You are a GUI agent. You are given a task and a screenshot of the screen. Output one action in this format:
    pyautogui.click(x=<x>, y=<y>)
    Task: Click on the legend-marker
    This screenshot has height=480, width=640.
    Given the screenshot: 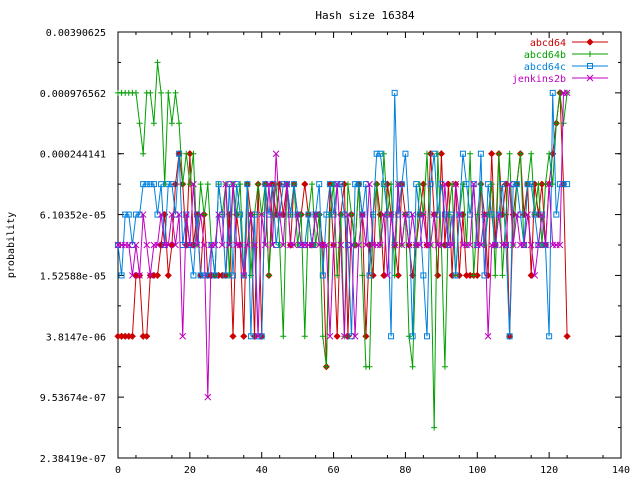 What is the action you would take?
    pyautogui.click(x=590, y=42)
    